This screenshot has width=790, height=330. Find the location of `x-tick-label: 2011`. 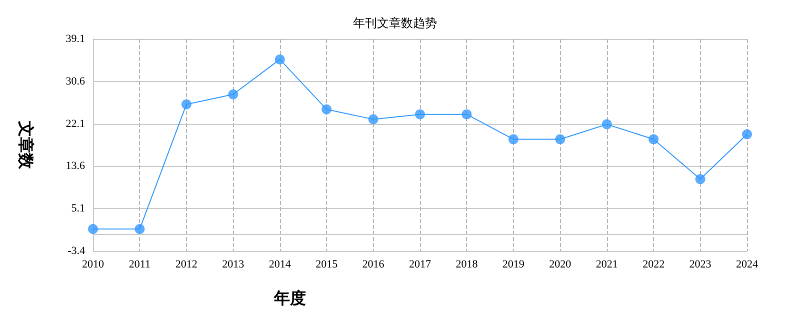

x-tick-label: 2011 is located at coordinates (139, 264).